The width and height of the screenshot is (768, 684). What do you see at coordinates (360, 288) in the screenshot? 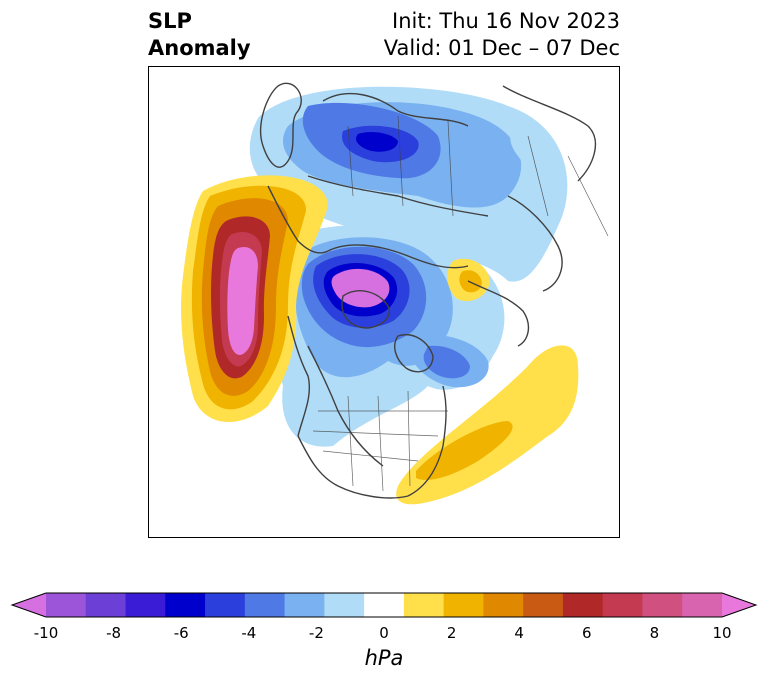
I see `contour-ar6` at bounding box center [360, 288].